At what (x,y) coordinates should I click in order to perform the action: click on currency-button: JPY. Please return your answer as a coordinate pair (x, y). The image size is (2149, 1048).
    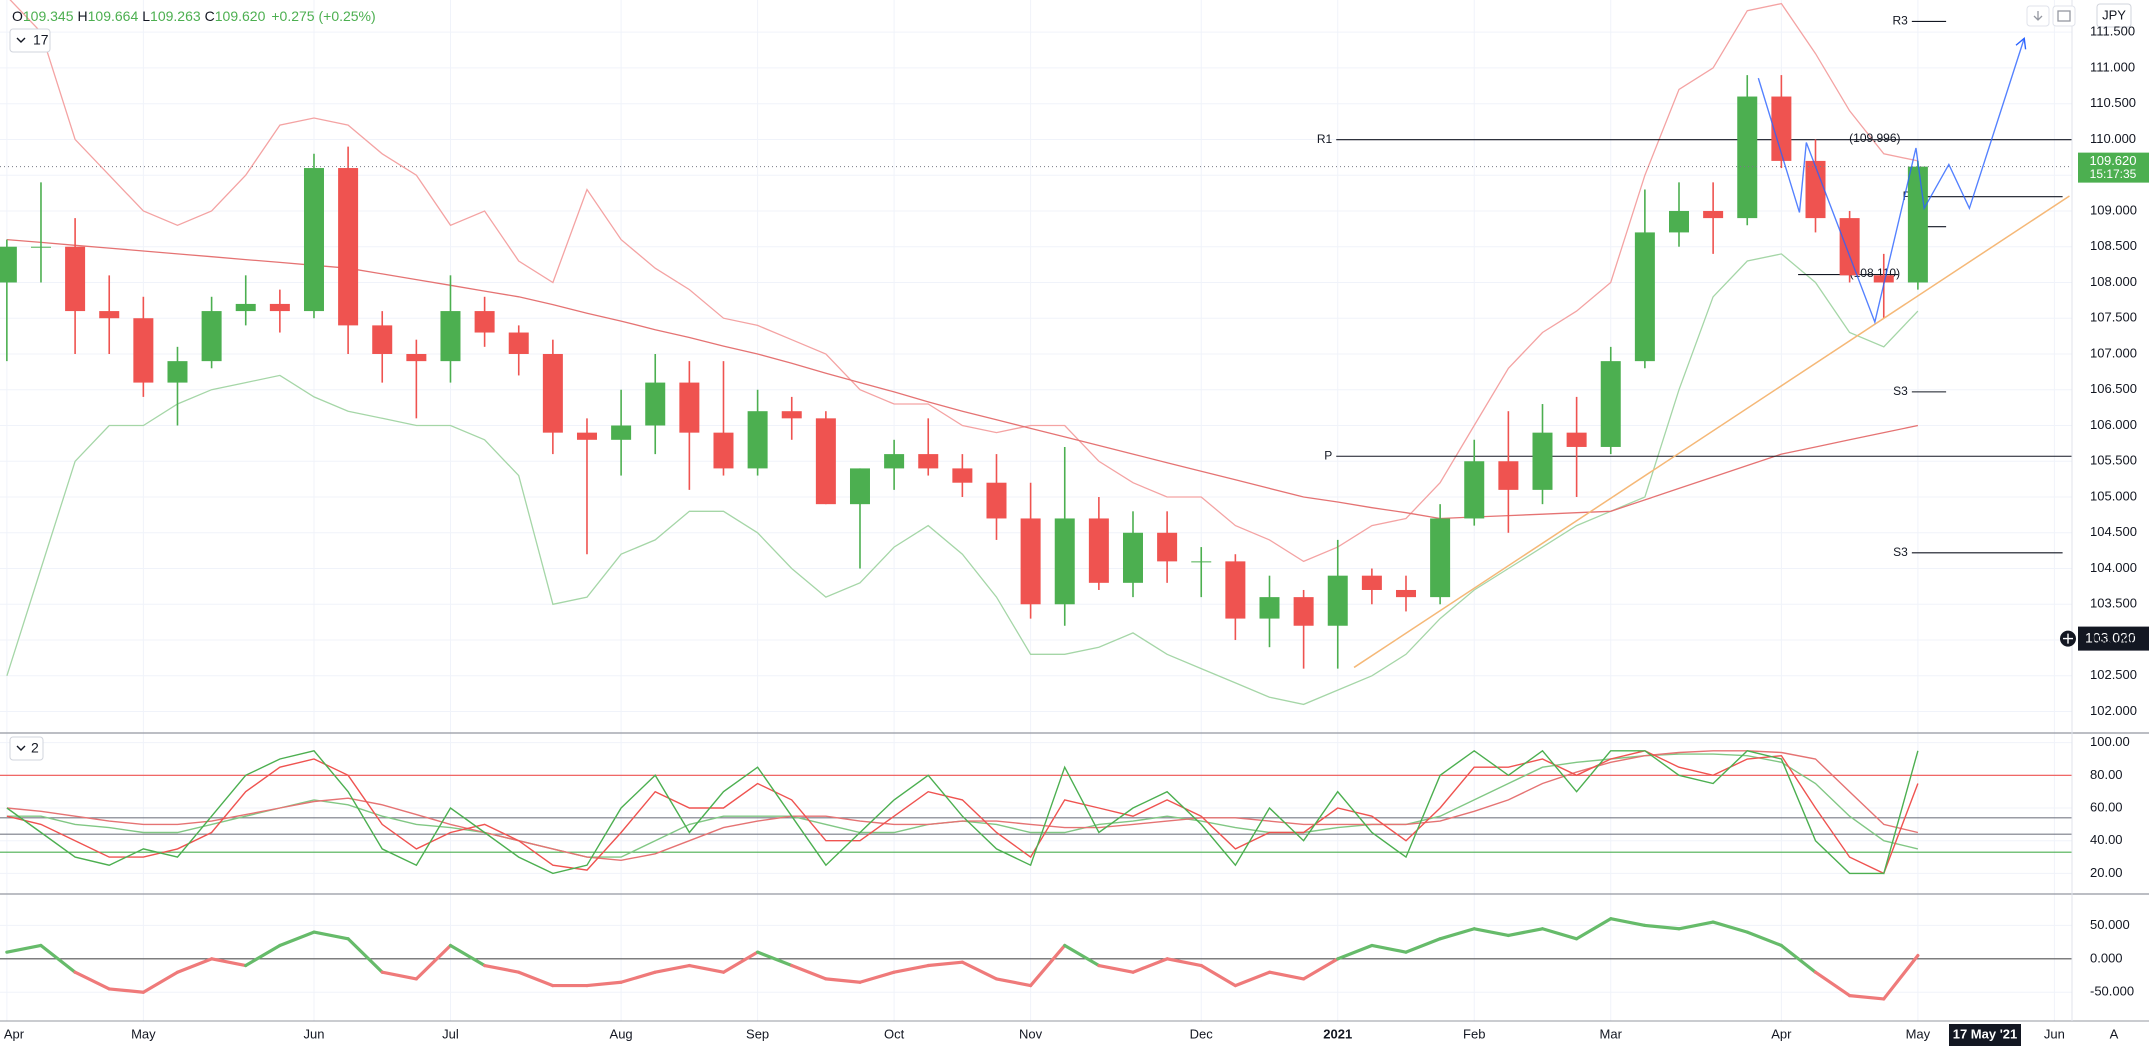
    Looking at the image, I should click on (2114, 15).